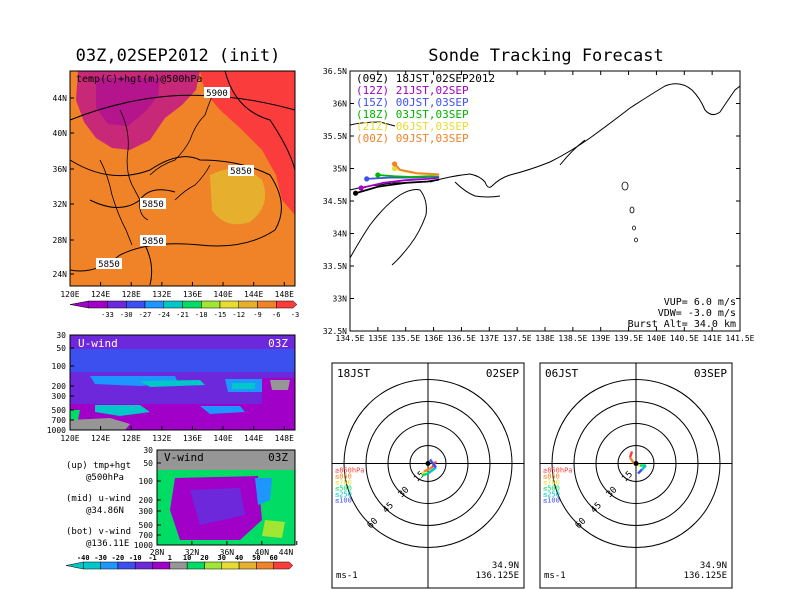  What do you see at coordinates (713, 566) in the screenshot?
I see `hodo-loc-lat: 34.9N` at bounding box center [713, 566].